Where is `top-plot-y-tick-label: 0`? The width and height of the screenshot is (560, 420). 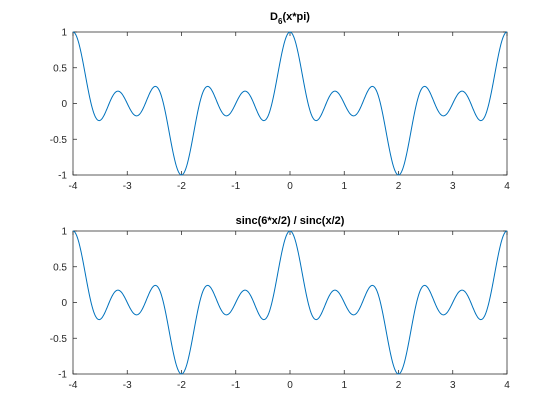
top-plot-y-tick-label: 0 is located at coordinates (64, 104).